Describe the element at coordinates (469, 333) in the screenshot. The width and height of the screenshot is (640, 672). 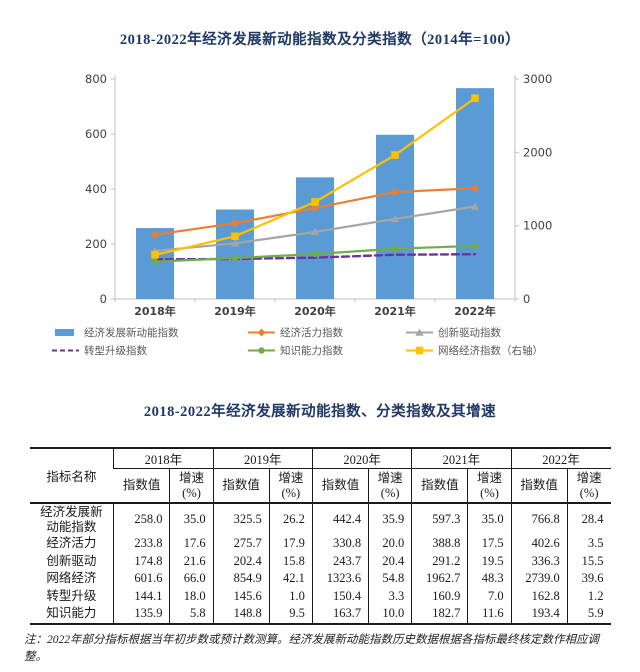
I see `legend-label: 创新驱动指数` at that location.